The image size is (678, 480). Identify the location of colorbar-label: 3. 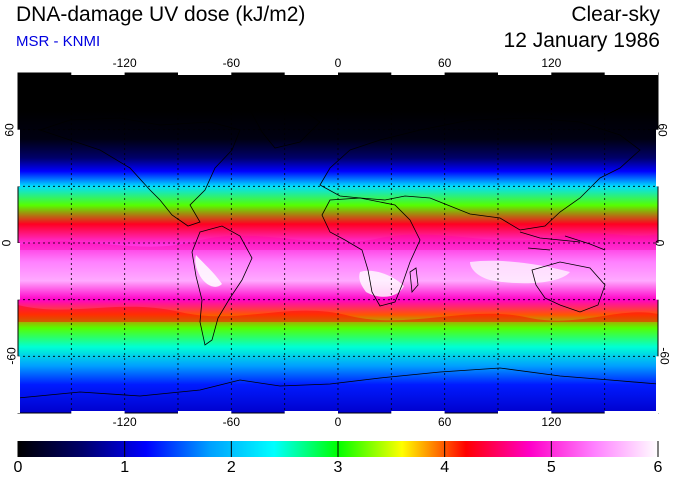
(338, 467).